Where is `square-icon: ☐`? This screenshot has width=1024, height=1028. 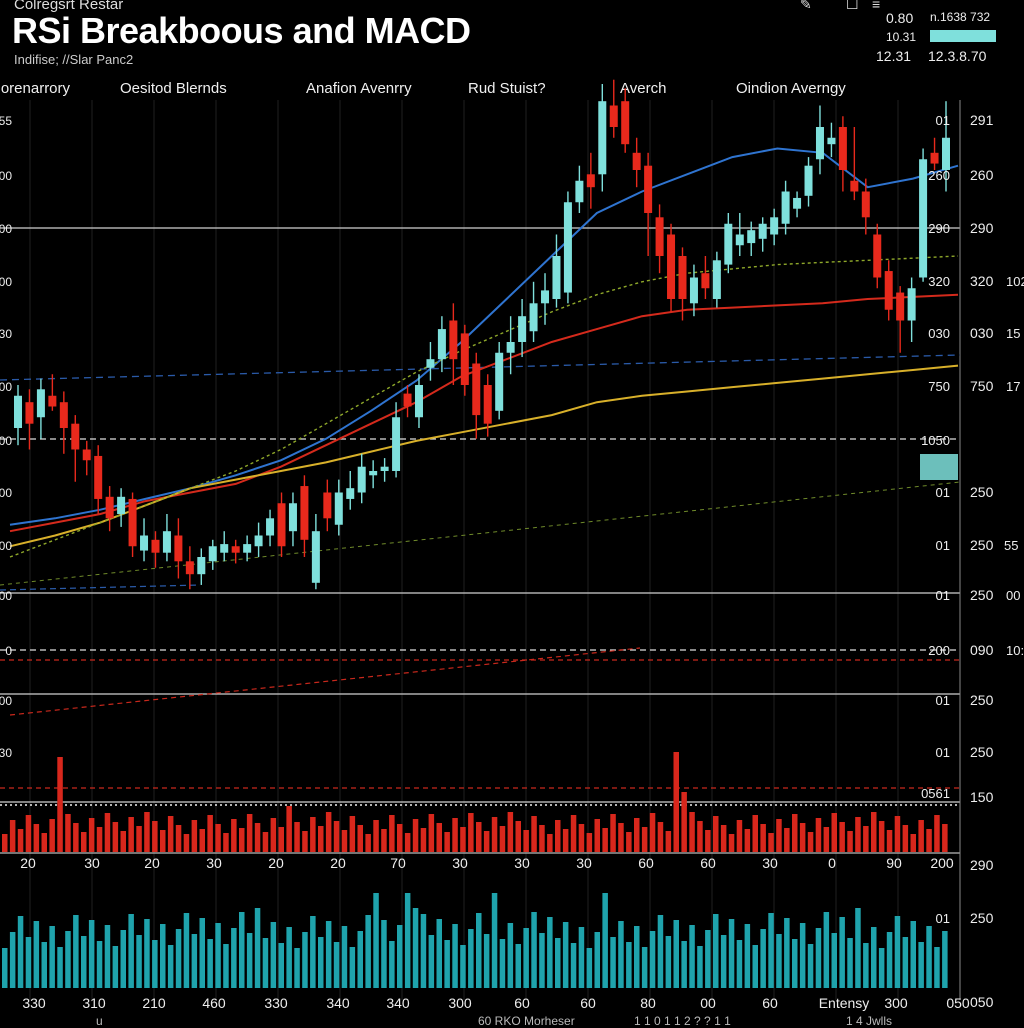
square-icon: ☐ is located at coordinates (852, 6).